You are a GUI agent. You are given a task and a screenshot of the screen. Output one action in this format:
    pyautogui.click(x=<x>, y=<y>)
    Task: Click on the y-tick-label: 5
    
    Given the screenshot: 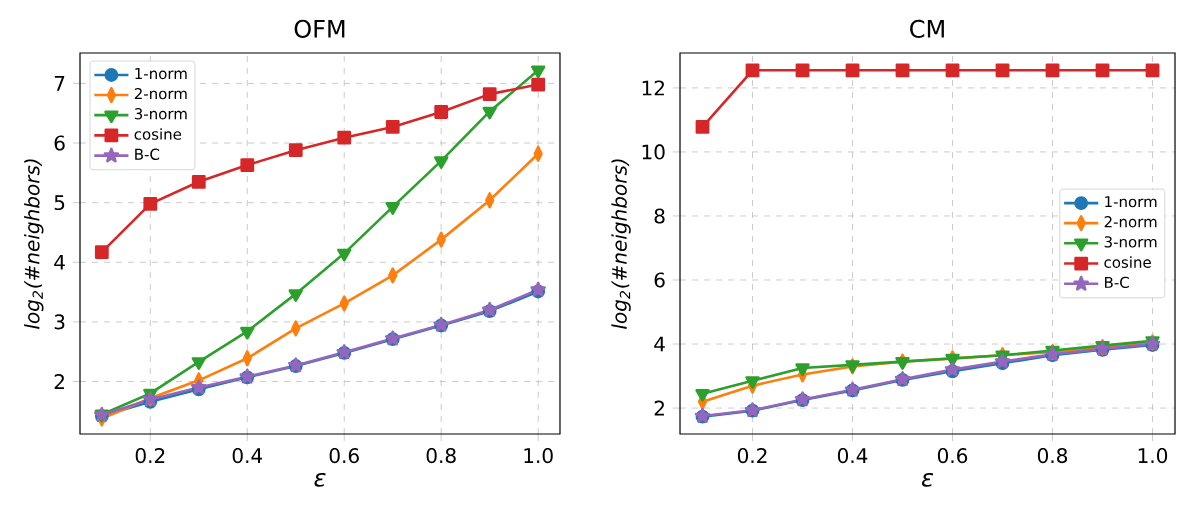 What is the action you would take?
    pyautogui.click(x=59, y=203)
    